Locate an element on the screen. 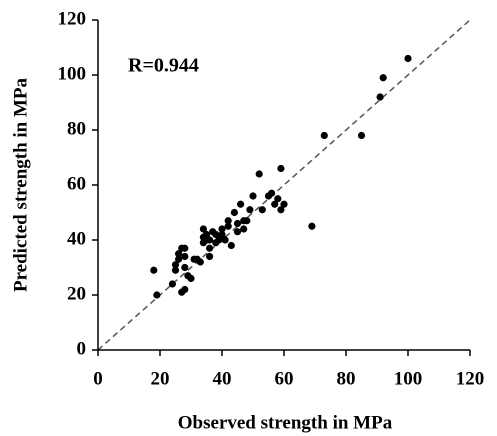 The width and height of the screenshot is (497, 436). x-tick-label: 20 is located at coordinates (160, 378).